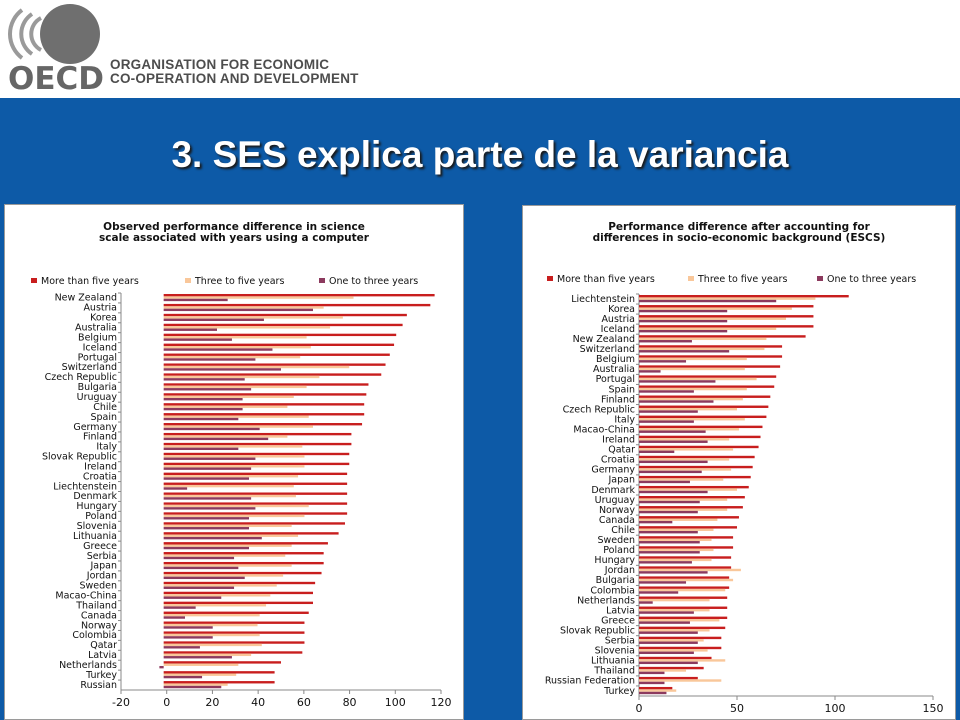  I want to click on category-label: Norway, so click(99, 625).